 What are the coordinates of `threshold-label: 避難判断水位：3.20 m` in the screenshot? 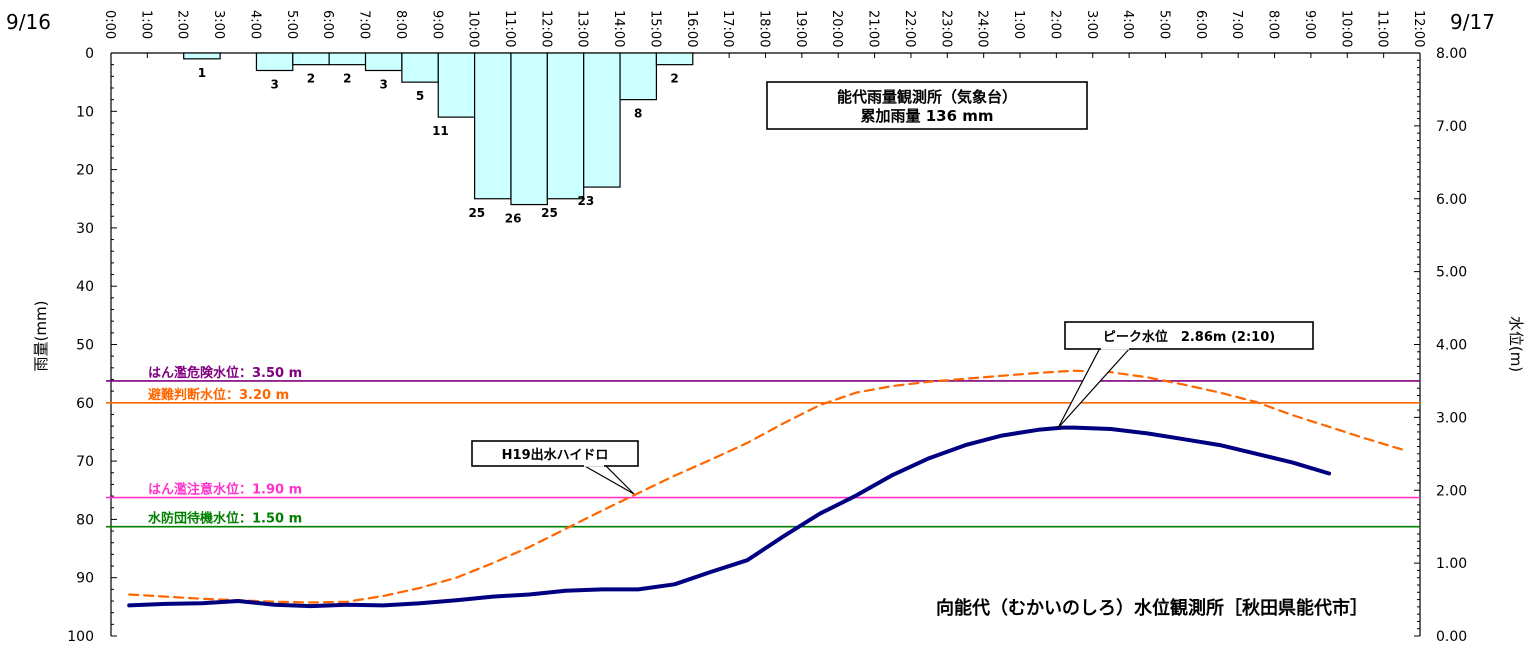 It's located at (218, 395).